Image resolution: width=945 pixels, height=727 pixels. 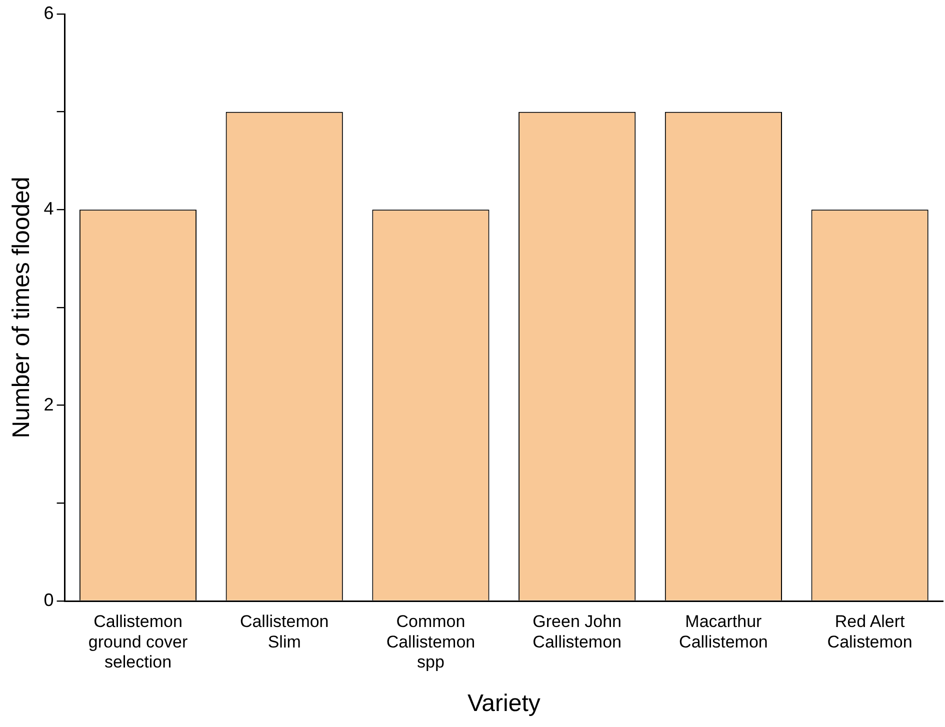 I want to click on x-tick-label: Common Callistemon spp, so click(x=431, y=642).